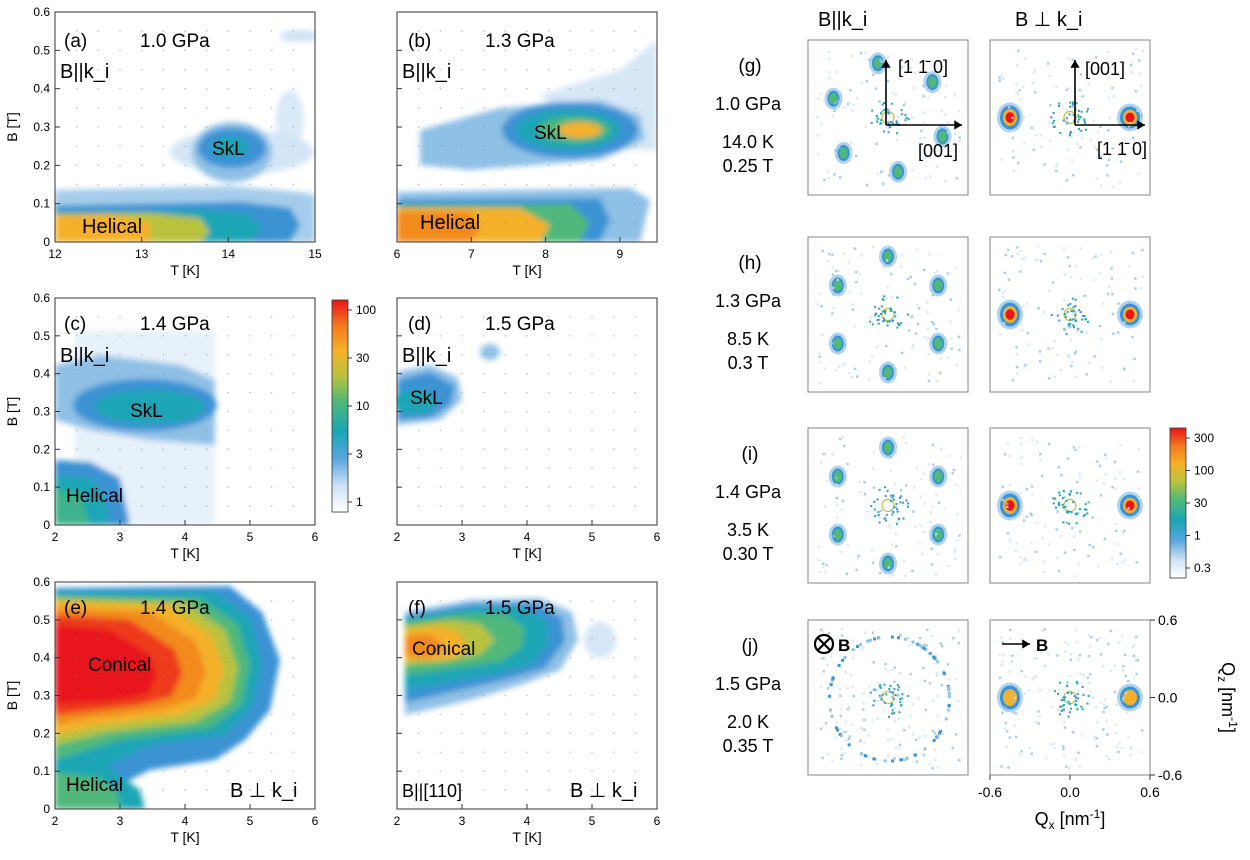  What do you see at coordinates (748, 492) in the screenshot?
I see `sans-row-pressure: 1.4 GPa` at bounding box center [748, 492].